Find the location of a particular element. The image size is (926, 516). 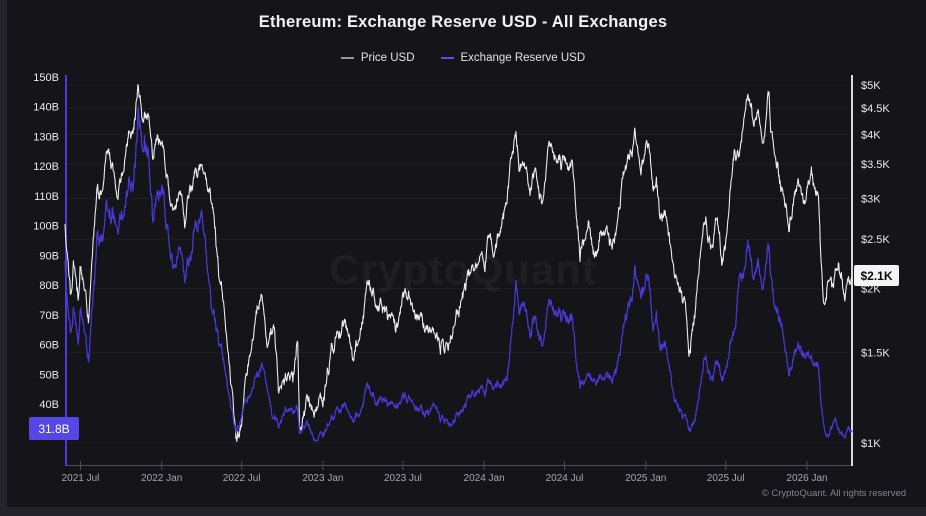

x-axis-label: 2022 Jan is located at coordinates (161, 478).